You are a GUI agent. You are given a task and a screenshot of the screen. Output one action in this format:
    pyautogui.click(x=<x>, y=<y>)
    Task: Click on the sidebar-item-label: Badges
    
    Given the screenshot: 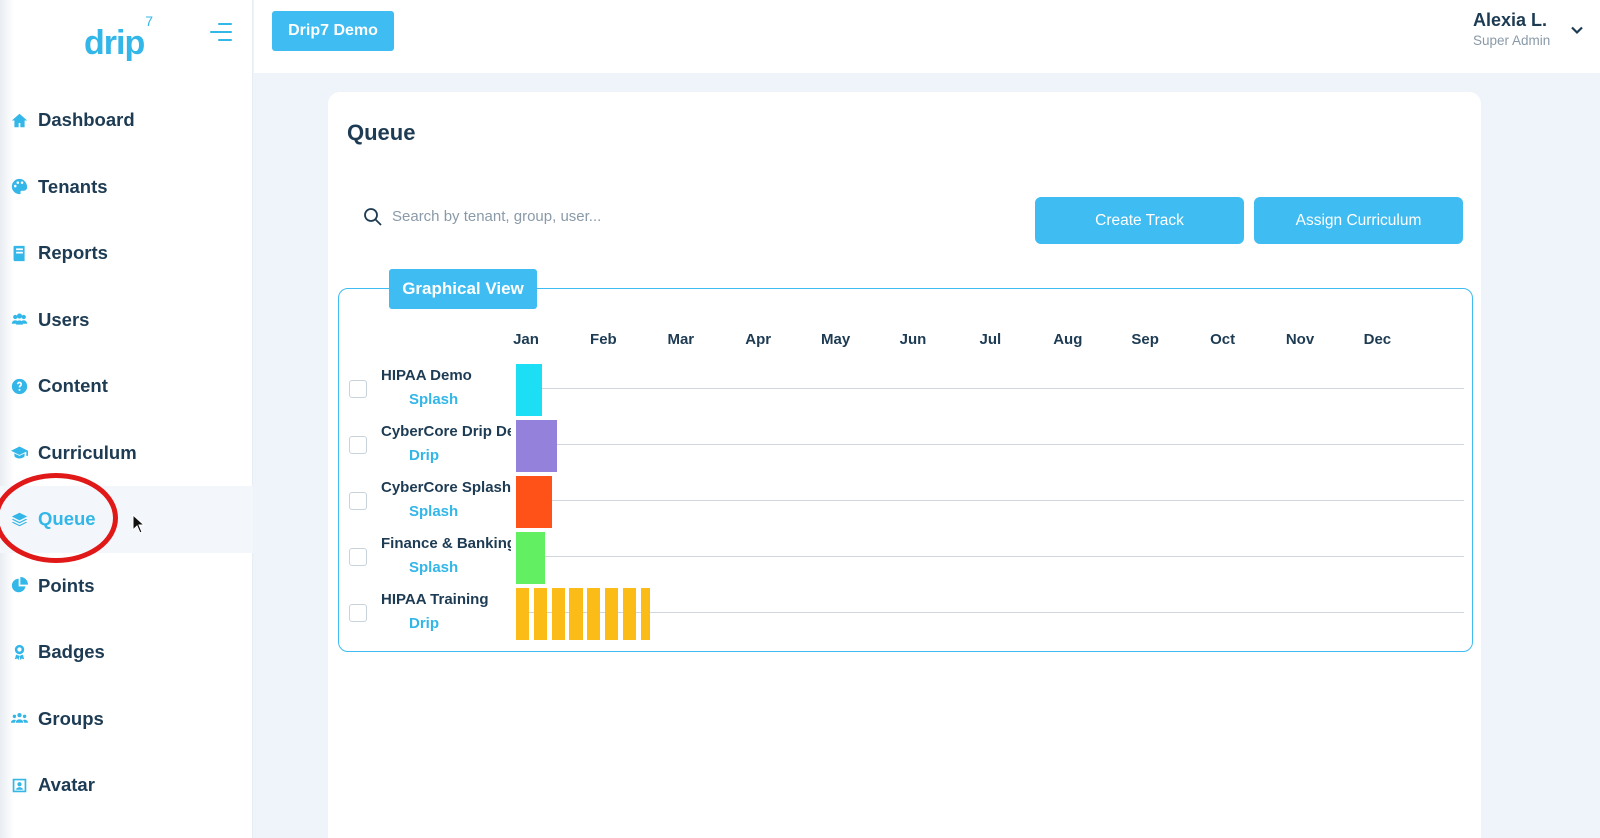 What is the action you would take?
    pyautogui.click(x=71, y=652)
    